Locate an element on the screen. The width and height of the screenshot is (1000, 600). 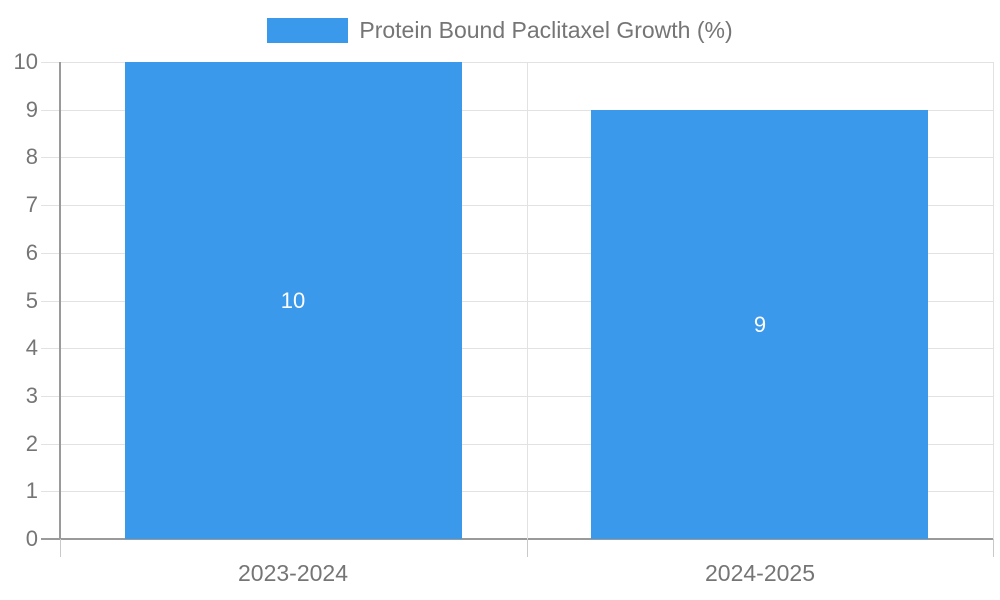
y-tick-label: 3 is located at coordinates (31, 395).